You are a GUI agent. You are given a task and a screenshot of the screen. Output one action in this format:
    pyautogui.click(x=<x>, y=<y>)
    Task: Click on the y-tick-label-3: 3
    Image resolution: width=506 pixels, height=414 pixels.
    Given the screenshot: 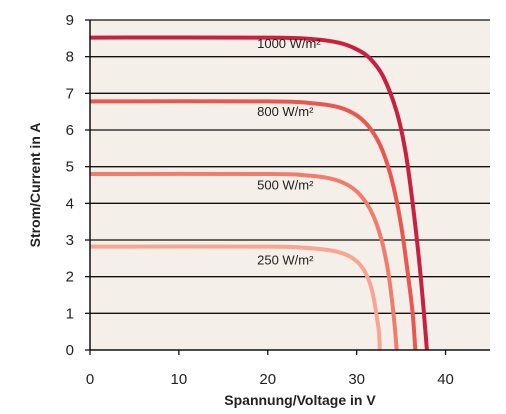 What is the action you would take?
    pyautogui.click(x=70, y=240)
    